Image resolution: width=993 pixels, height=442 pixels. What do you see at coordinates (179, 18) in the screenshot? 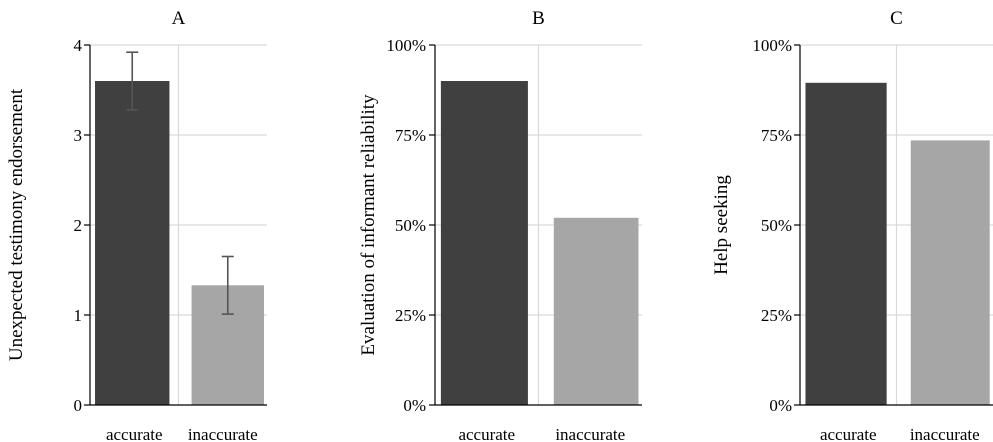
I see `panel-title: A` at bounding box center [179, 18].